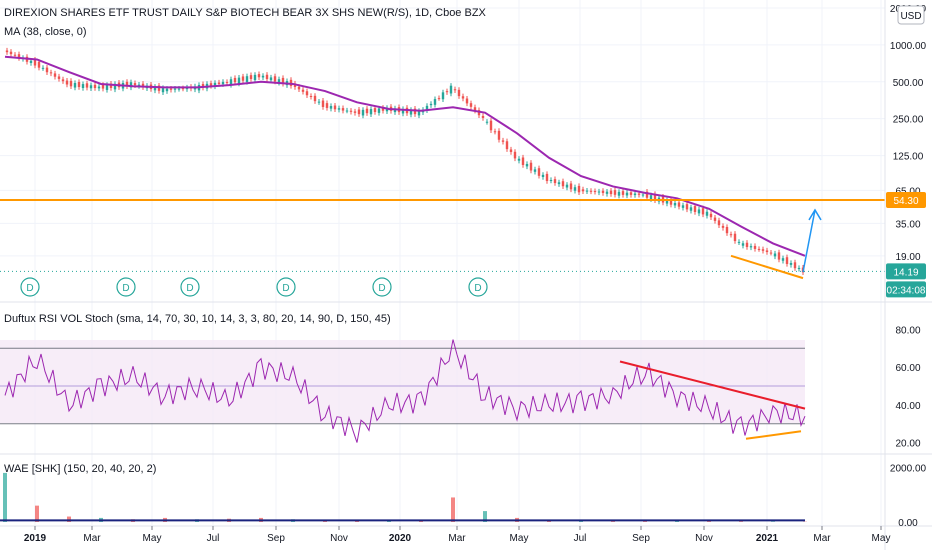 This screenshot has height=550, width=932. I want to click on price-axis-label: 250.00, so click(908, 120).